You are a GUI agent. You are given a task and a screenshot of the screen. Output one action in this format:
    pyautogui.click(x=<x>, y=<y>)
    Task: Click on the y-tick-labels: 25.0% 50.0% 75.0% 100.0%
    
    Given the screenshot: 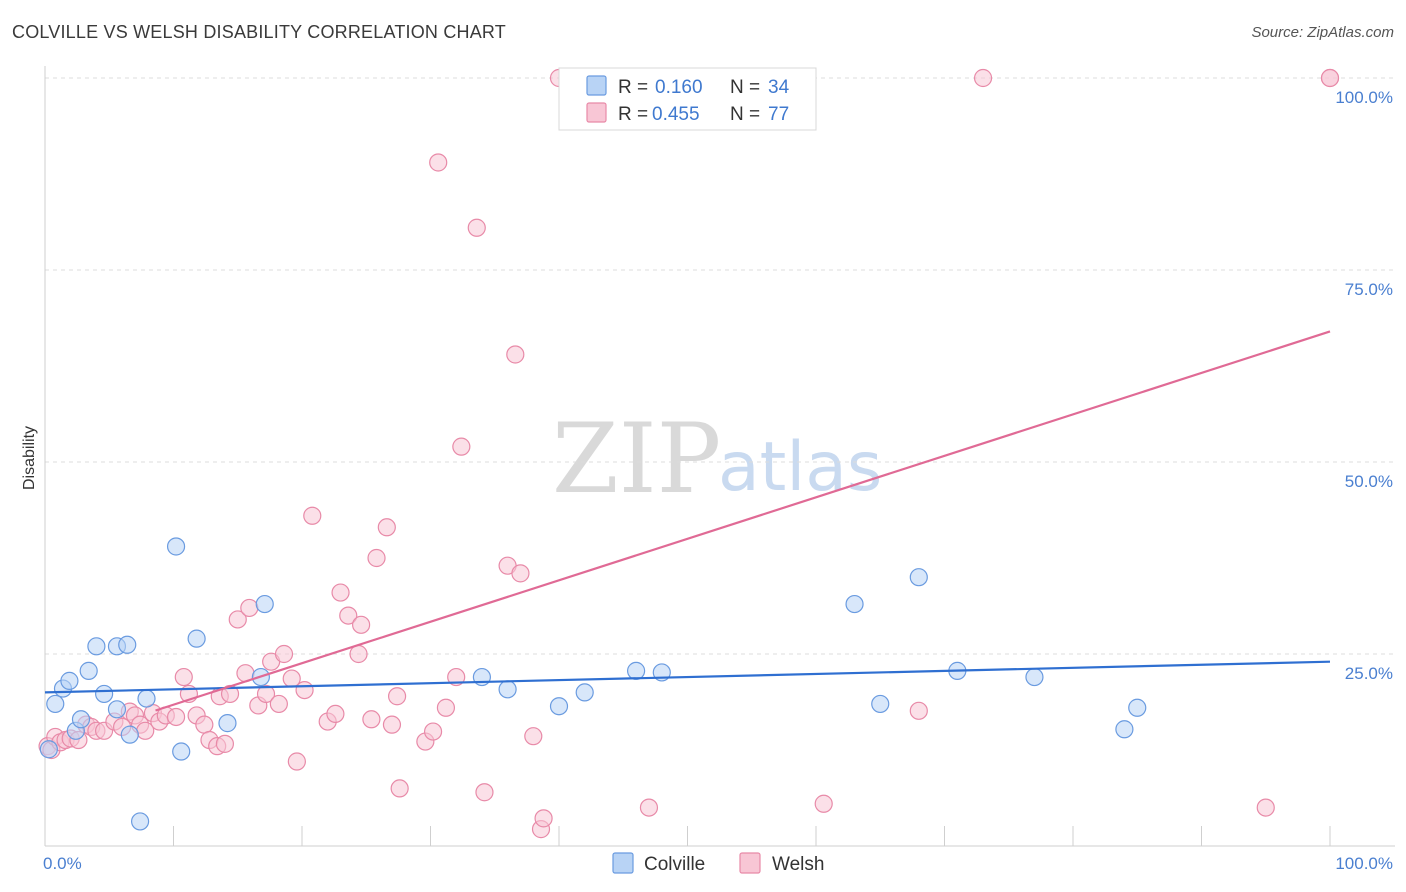 What is the action you would take?
    pyautogui.click(x=1364, y=385)
    